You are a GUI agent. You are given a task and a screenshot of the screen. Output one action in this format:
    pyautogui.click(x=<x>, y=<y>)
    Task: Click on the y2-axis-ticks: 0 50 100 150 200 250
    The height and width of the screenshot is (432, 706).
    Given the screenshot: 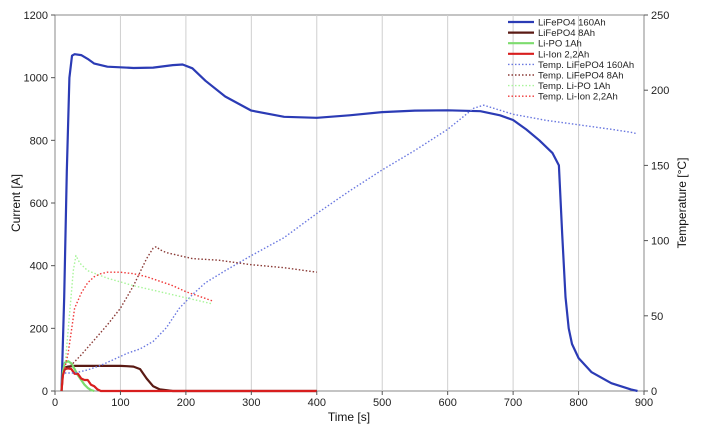 What is the action you would take?
    pyautogui.click(x=656, y=204)
    